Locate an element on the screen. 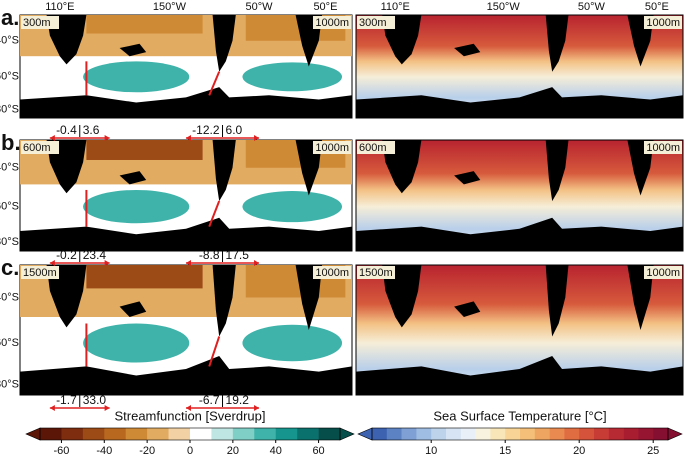 The width and height of the screenshot is (685, 459). transport-value: -12.2 is located at coordinates (206, 130).